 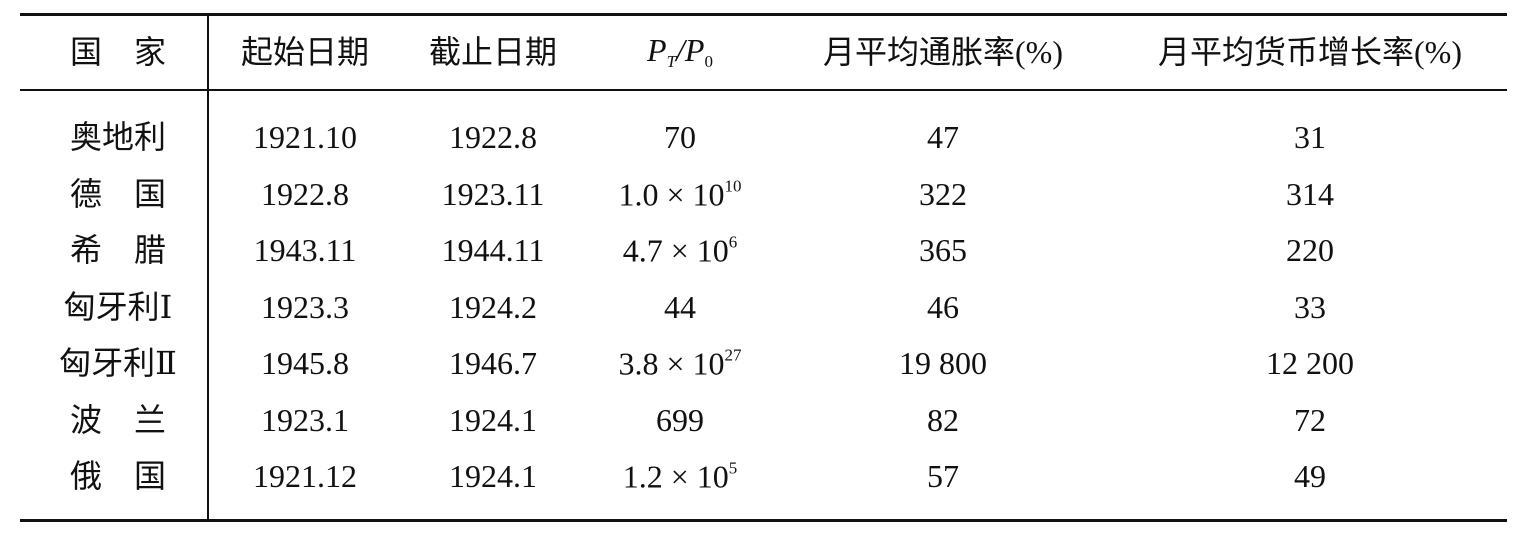 What do you see at coordinates (118, 476) in the screenshot?
I see `country-cell: 俄 国` at bounding box center [118, 476].